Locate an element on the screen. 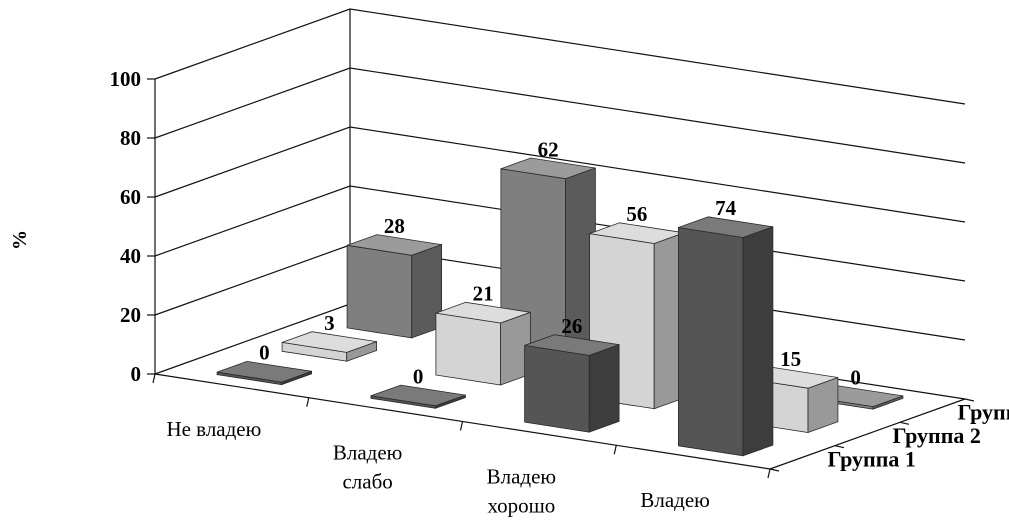 This screenshot has width=1009, height=525. data-label: 74 is located at coordinates (726, 208).